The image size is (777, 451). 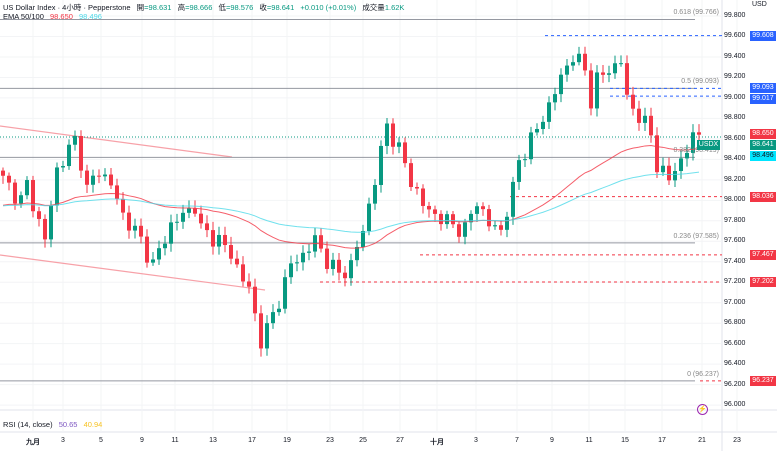 I want to click on x-tick-label: 27, so click(x=400, y=440).